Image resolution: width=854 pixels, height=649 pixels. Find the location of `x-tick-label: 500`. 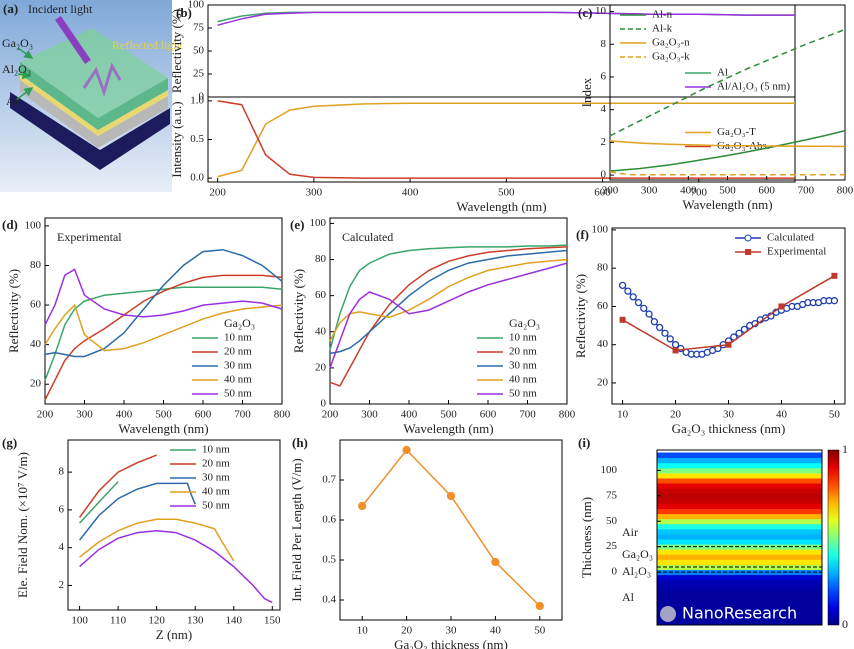

x-tick-label: 500 is located at coordinates (448, 415).